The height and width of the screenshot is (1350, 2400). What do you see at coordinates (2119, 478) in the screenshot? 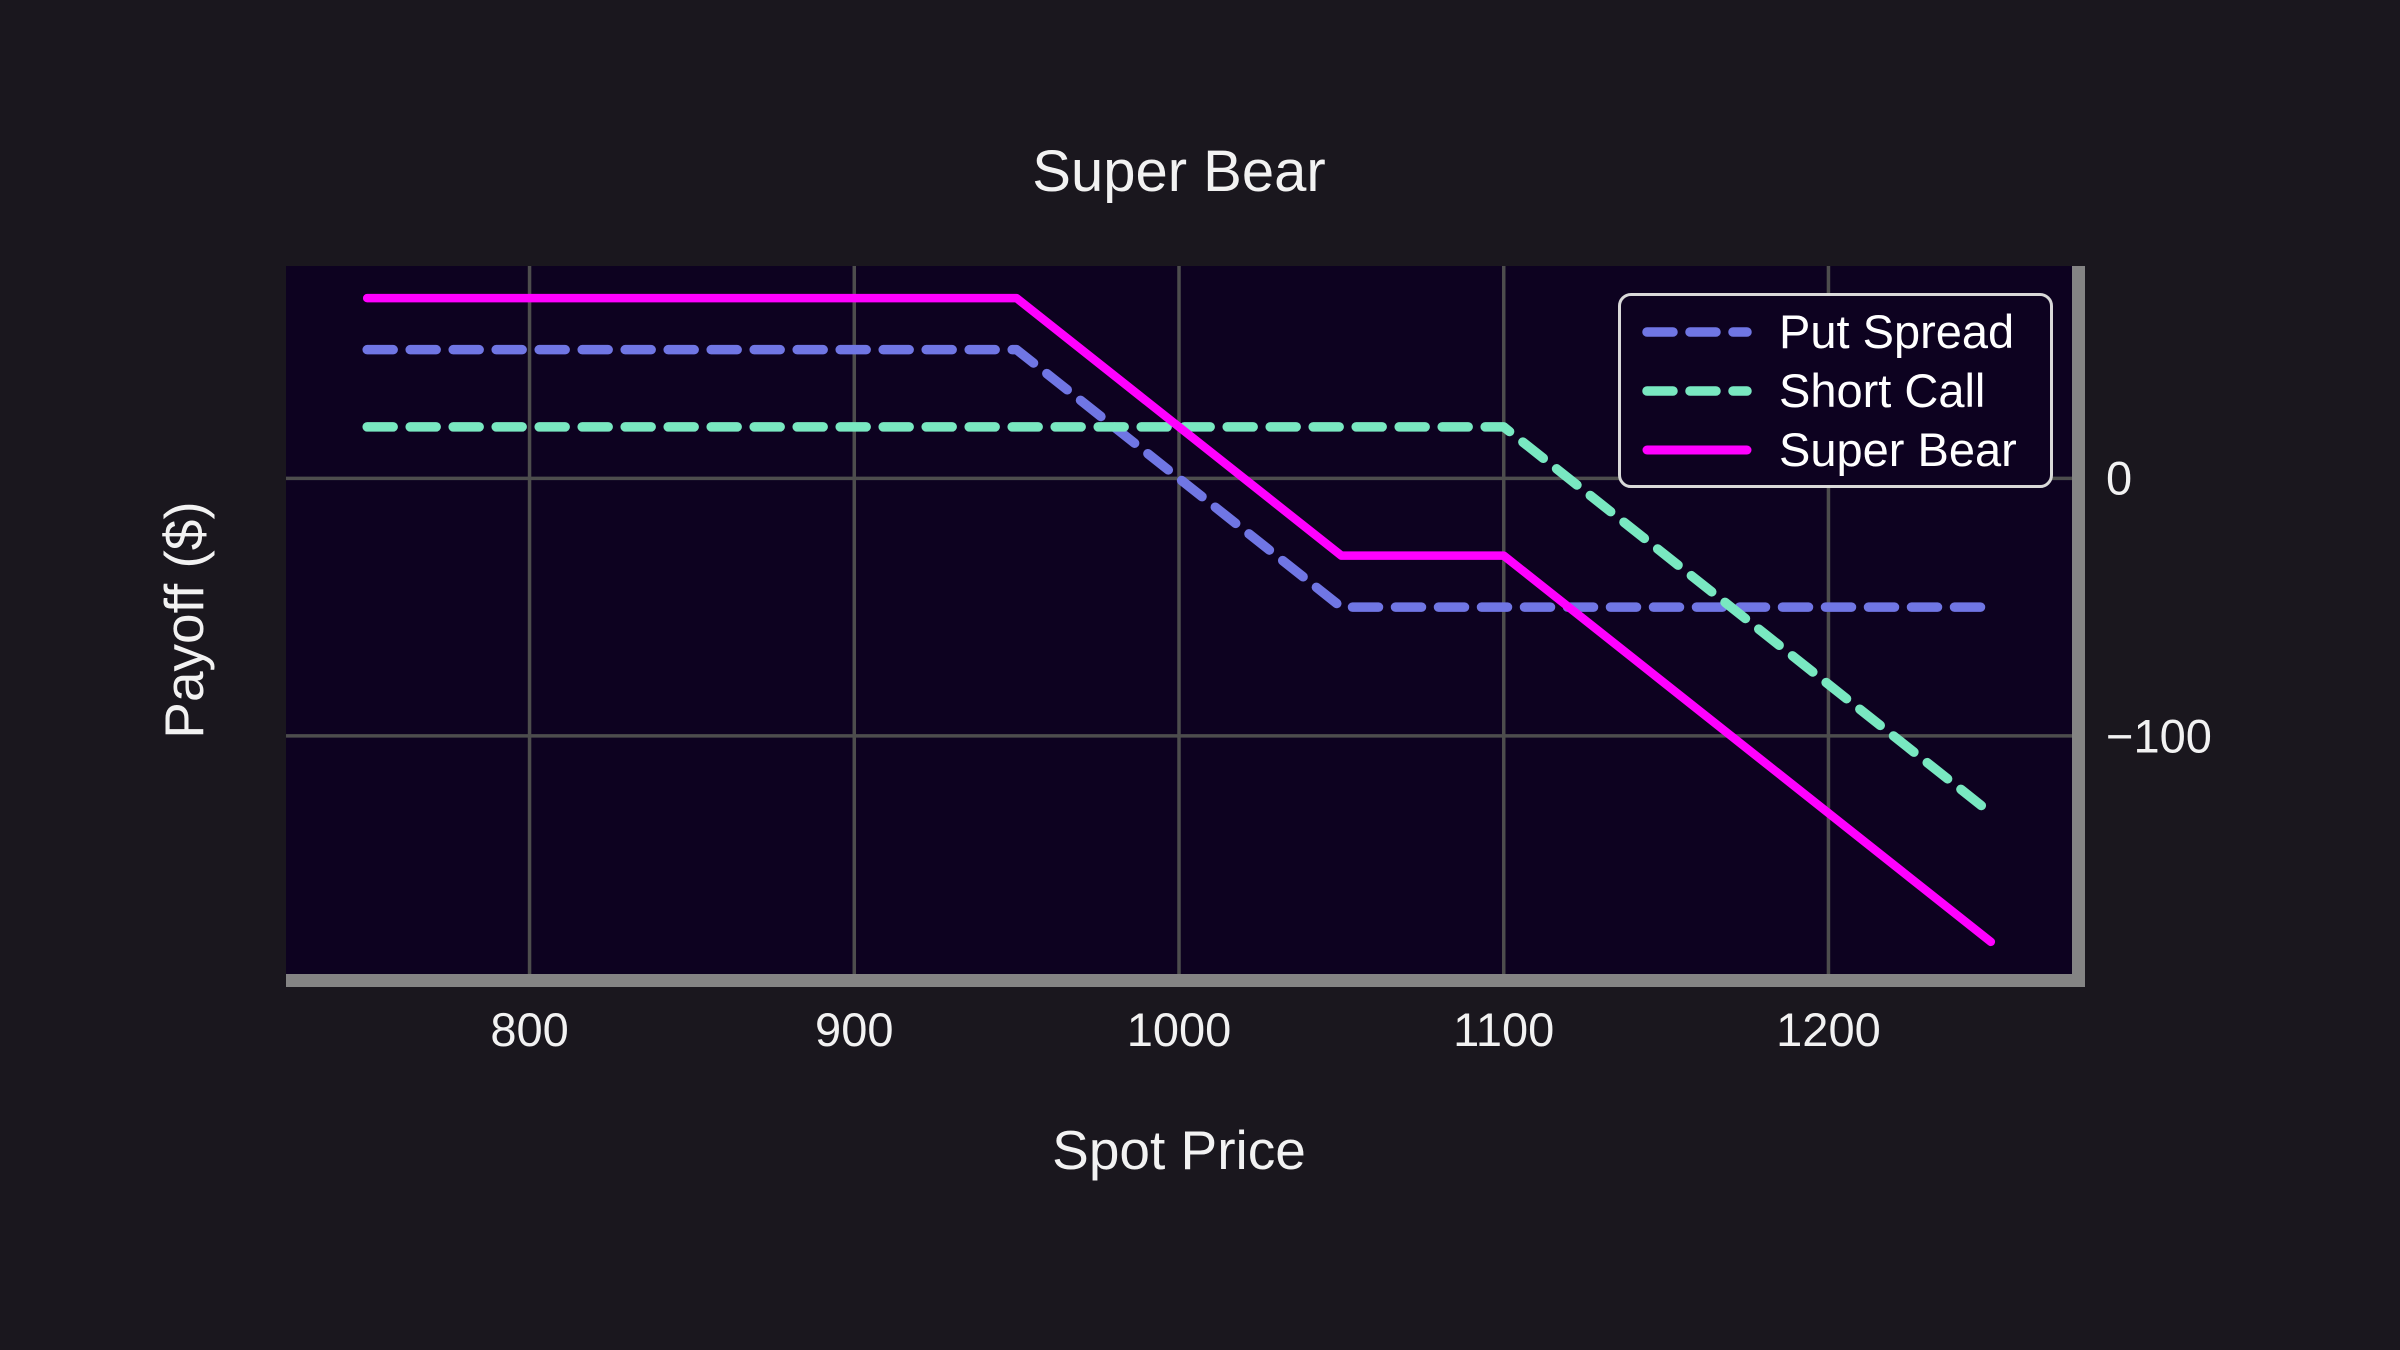
I see `y-tick-label-0: 0` at bounding box center [2119, 478].